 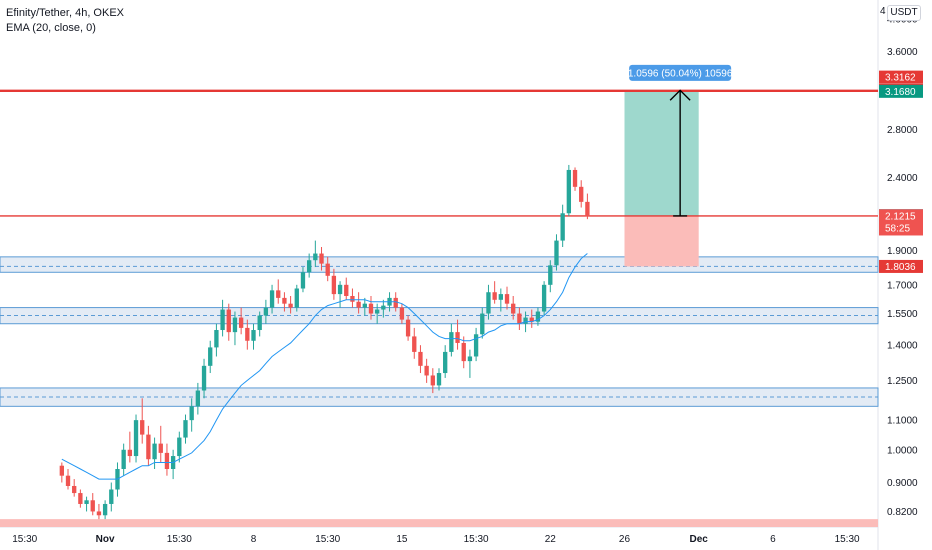 I want to click on x-tick-label: Dec, so click(x=699, y=539).